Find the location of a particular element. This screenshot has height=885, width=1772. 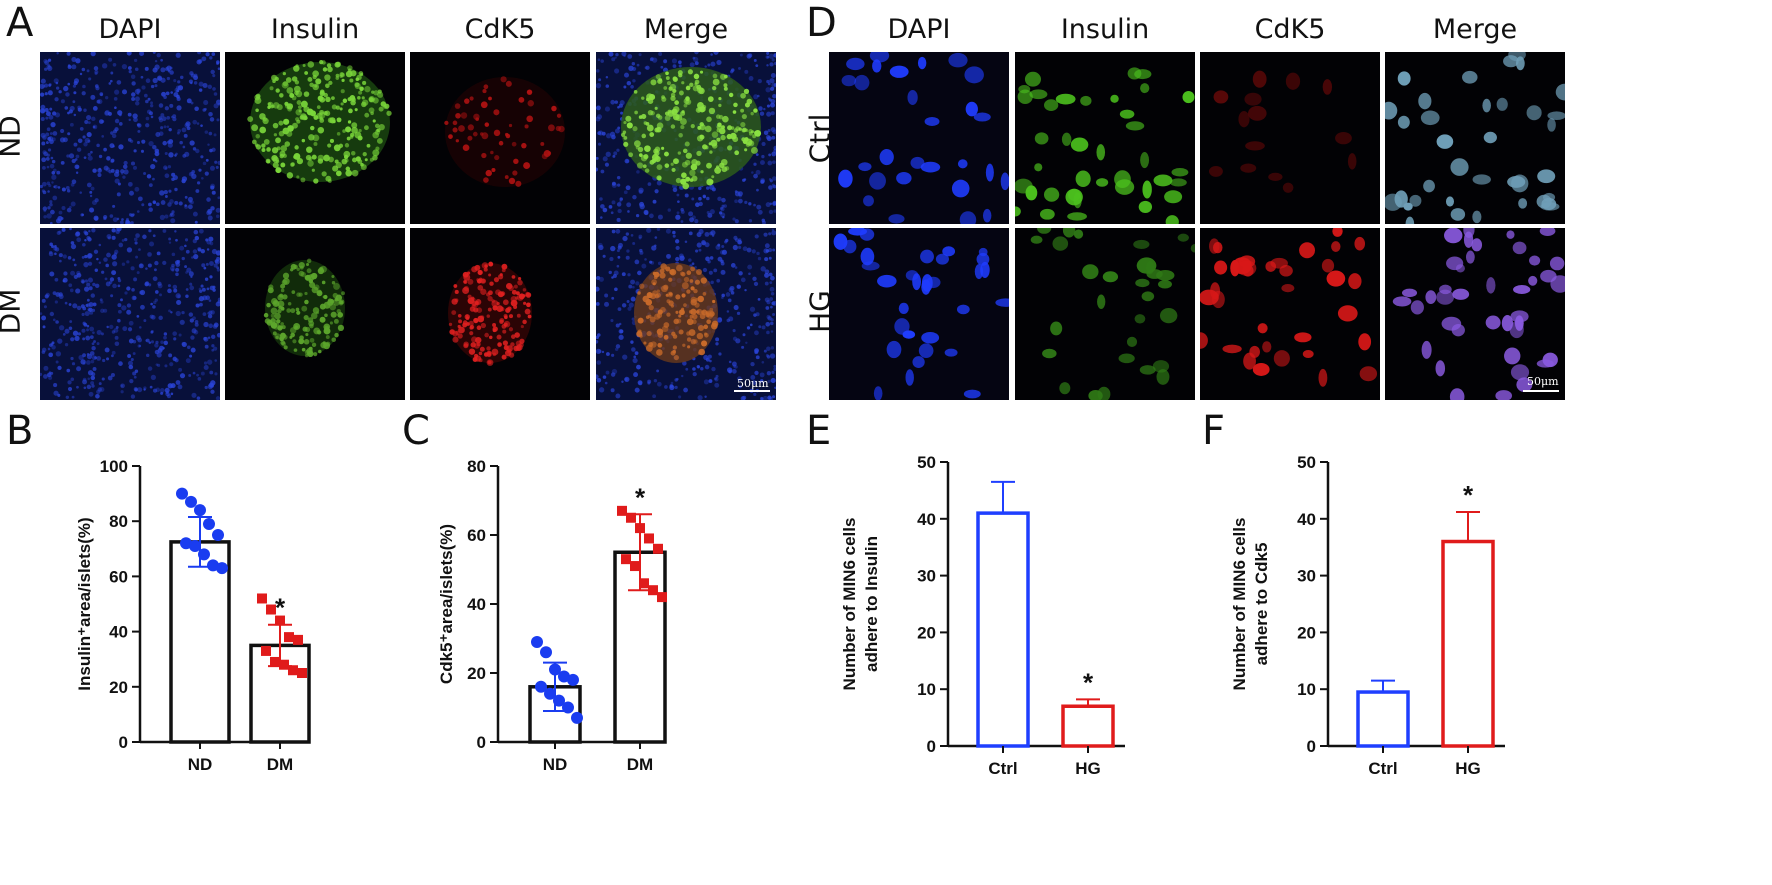

col-header-a-insulin: Insulin is located at coordinates (315, 29).